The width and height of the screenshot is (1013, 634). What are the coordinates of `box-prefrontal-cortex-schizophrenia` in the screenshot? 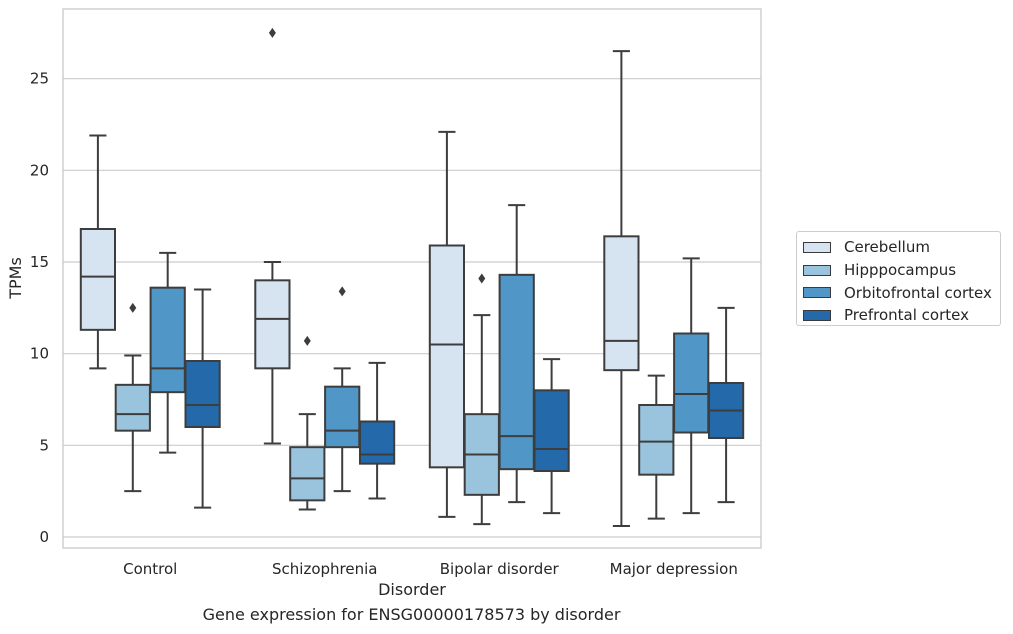 It's located at (377, 430).